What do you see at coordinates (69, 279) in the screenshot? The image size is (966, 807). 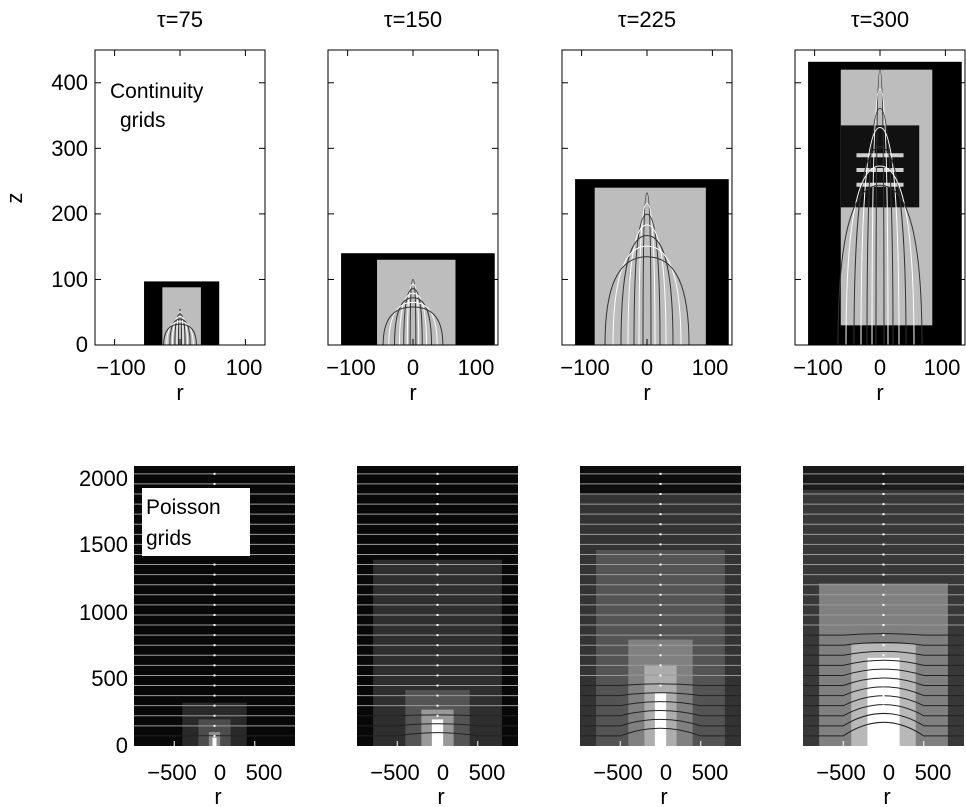 I see `top-y-tick-100: 100` at bounding box center [69, 279].